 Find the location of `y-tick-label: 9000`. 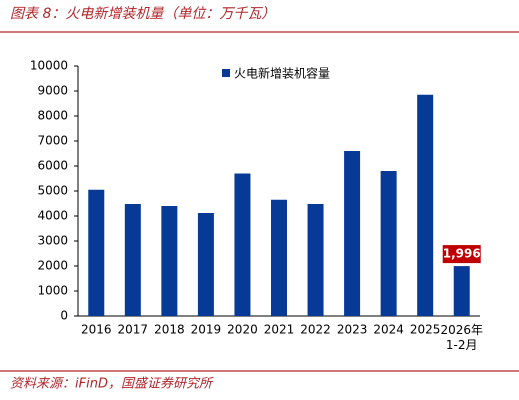

y-tick-label: 9000 is located at coordinates (52, 91).